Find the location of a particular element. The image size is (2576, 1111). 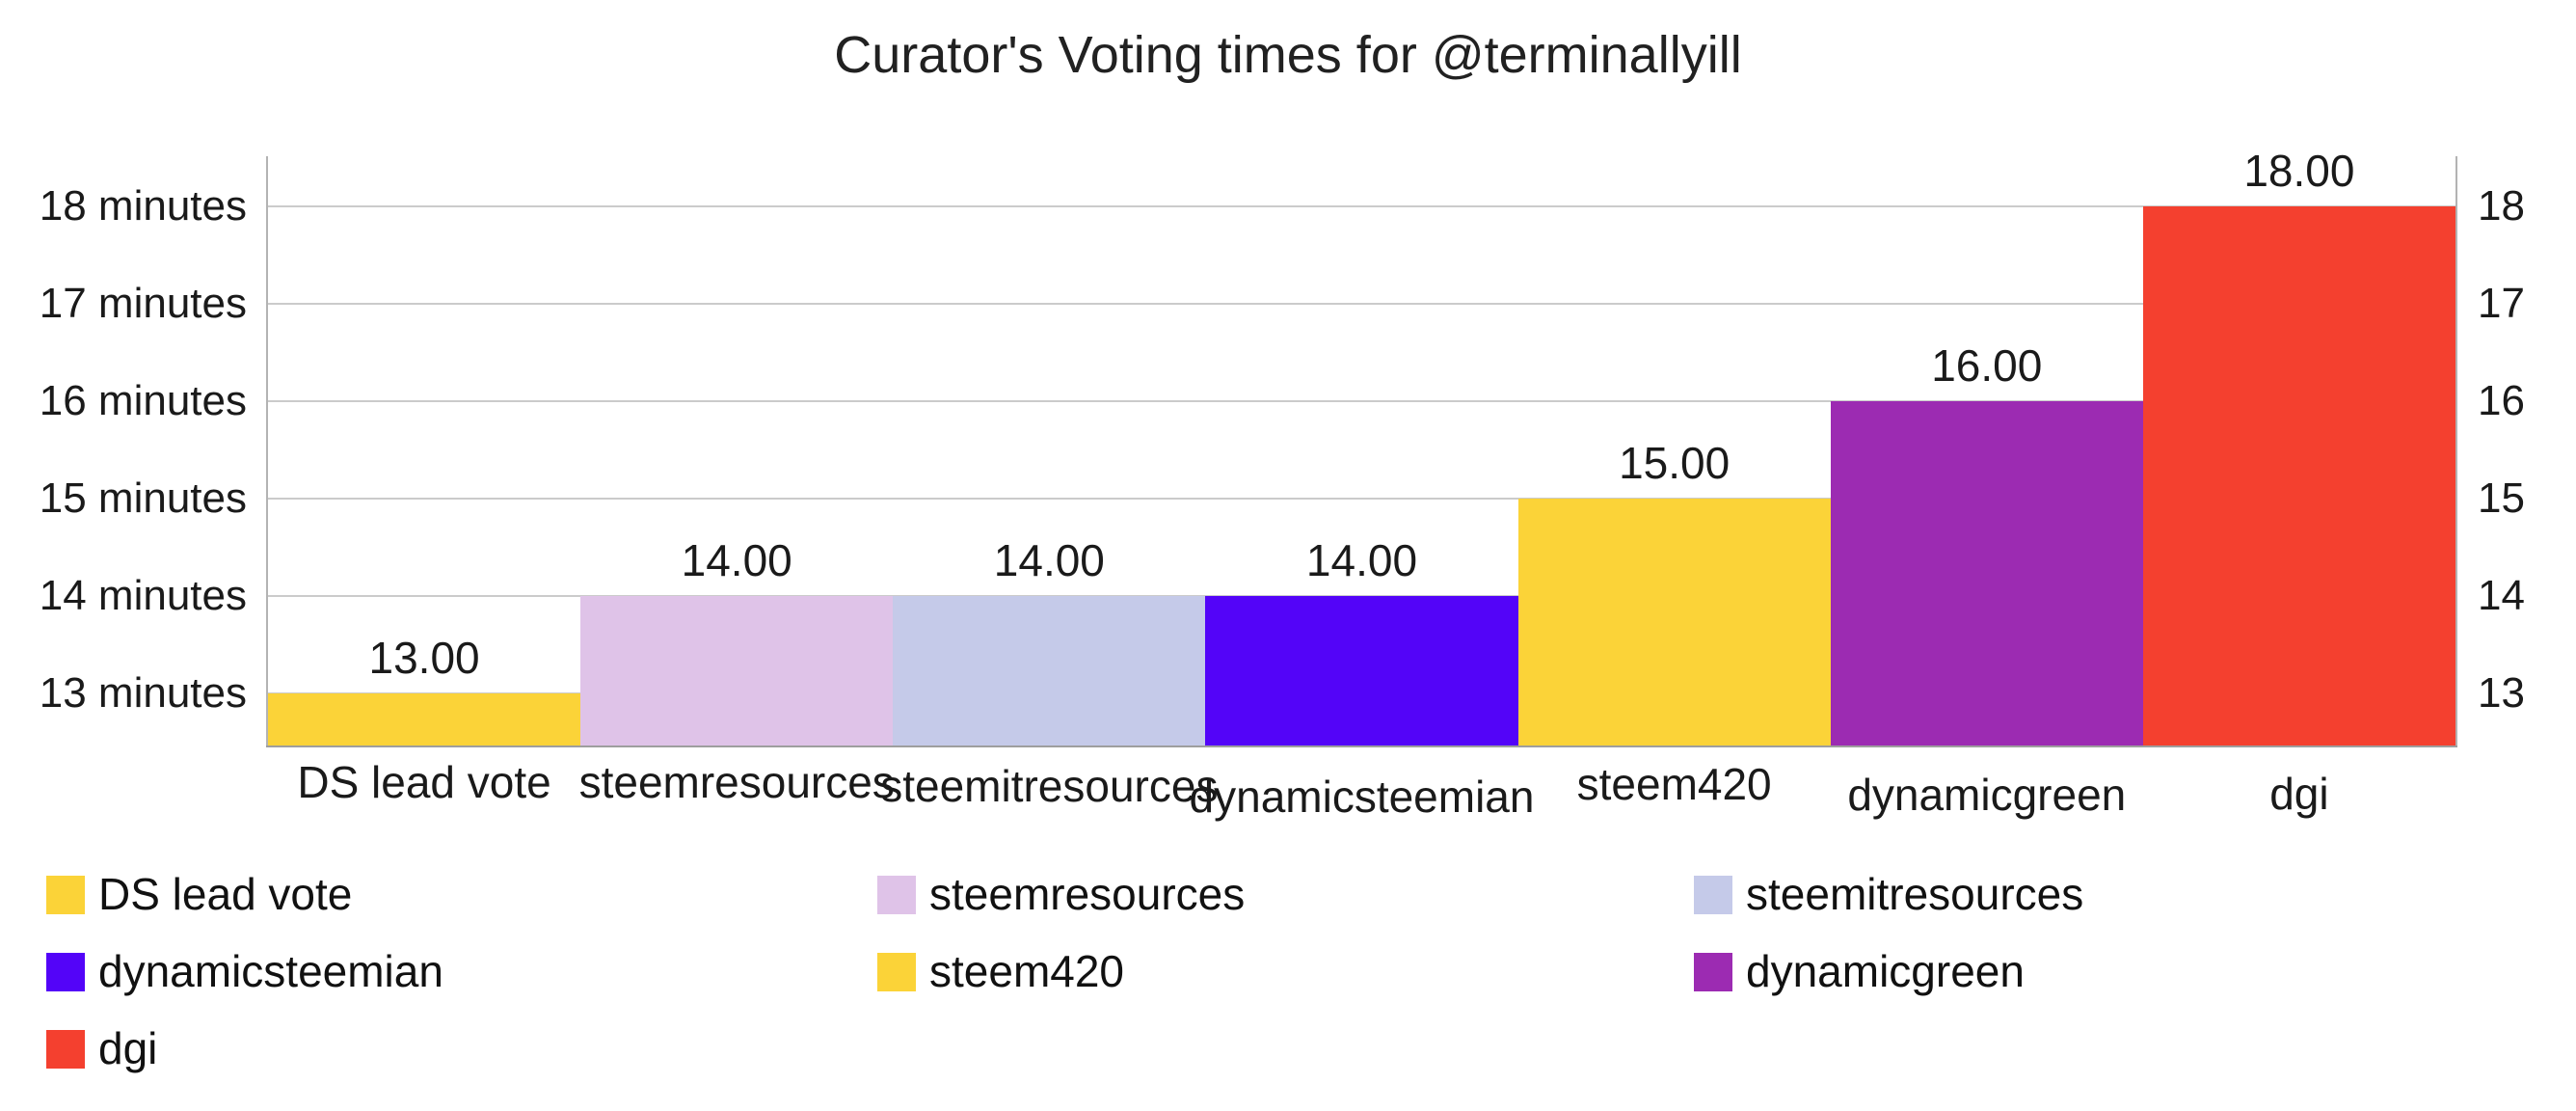

y-tick-left-16: 16 minutes is located at coordinates (143, 400).